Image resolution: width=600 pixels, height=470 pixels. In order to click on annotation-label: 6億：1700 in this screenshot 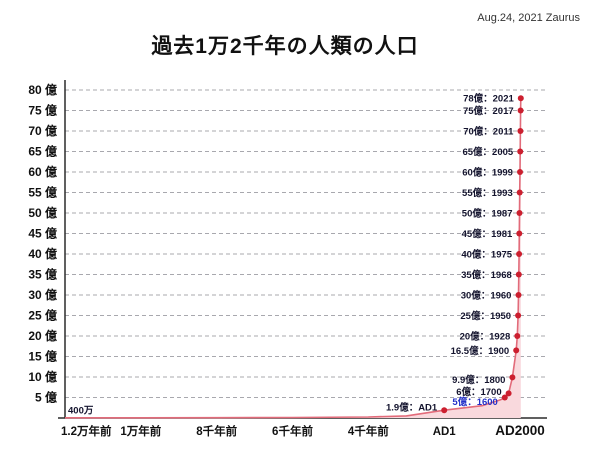, I will do `click(478, 392)`.